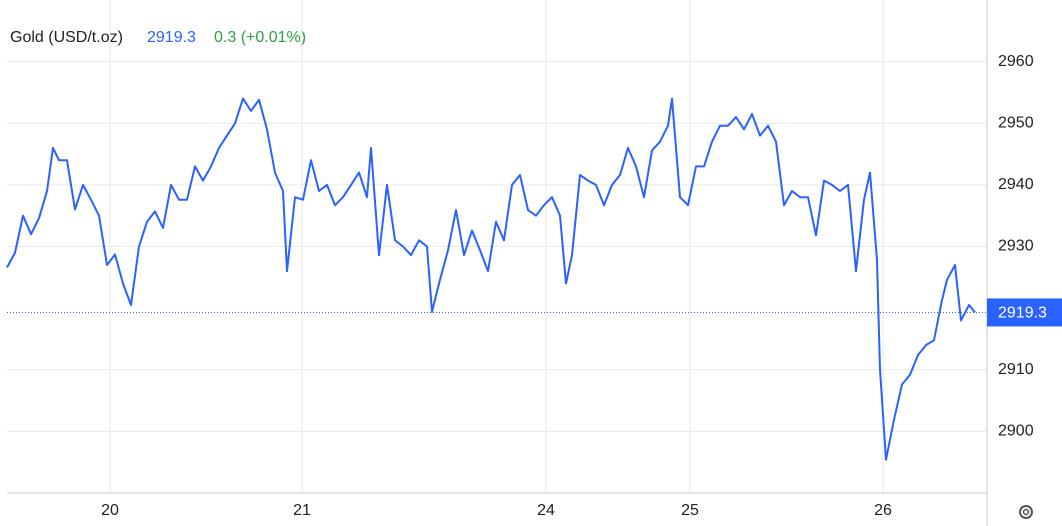  I want to click on gear-hub, so click(1026, 512).